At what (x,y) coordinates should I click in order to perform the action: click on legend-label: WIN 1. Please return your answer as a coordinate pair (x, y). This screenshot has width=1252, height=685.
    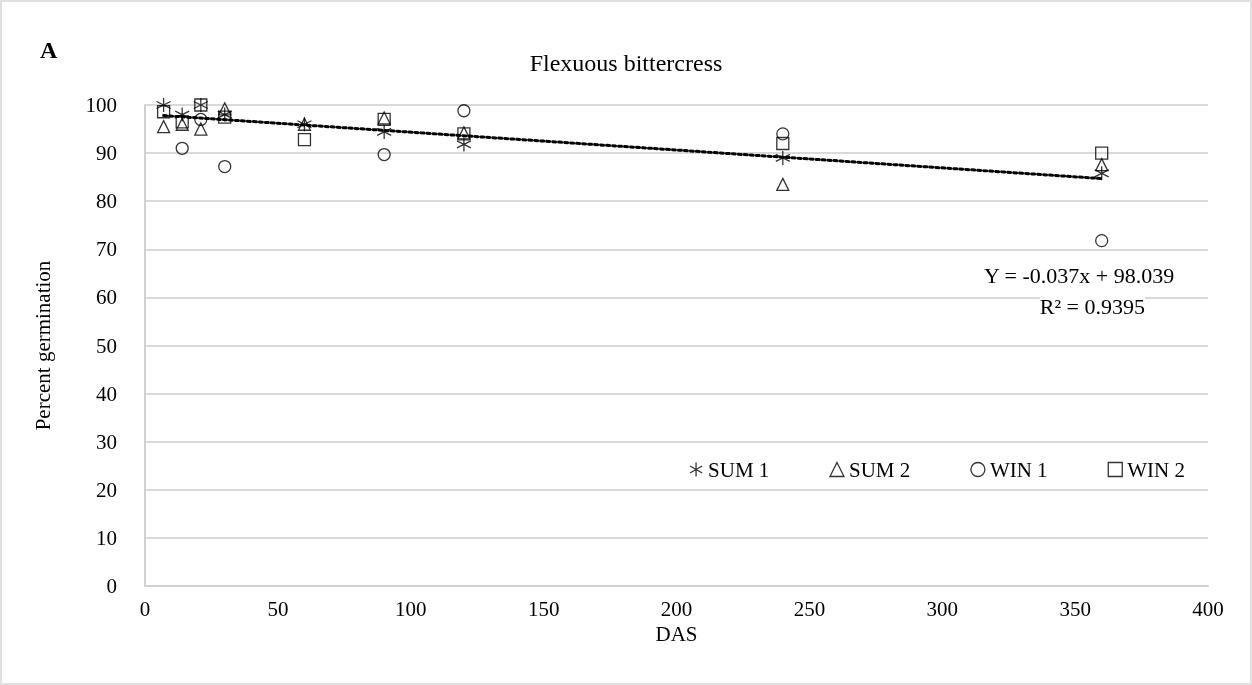
    Looking at the image, I should click on (1018, 469).